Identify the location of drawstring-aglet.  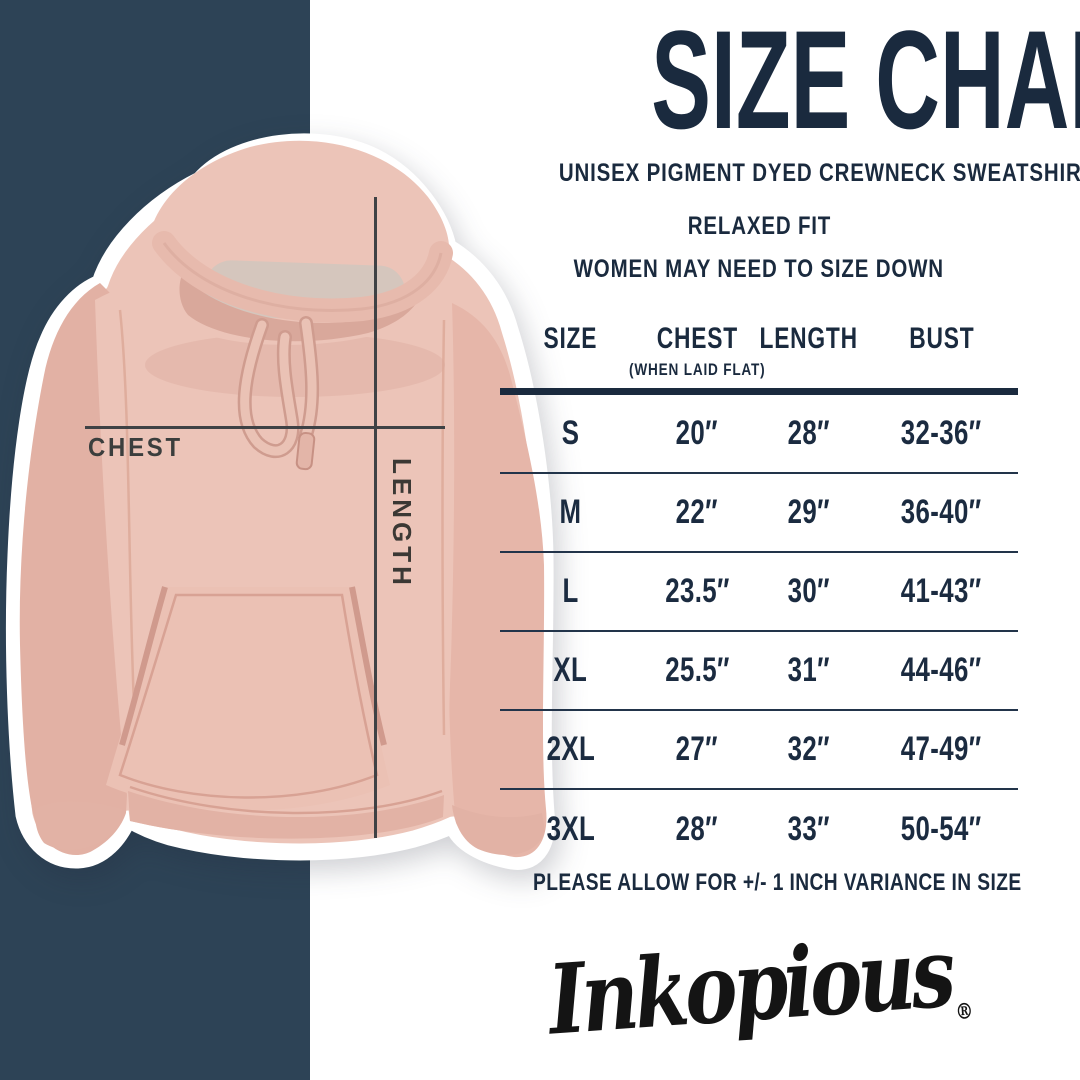
(305, 451).